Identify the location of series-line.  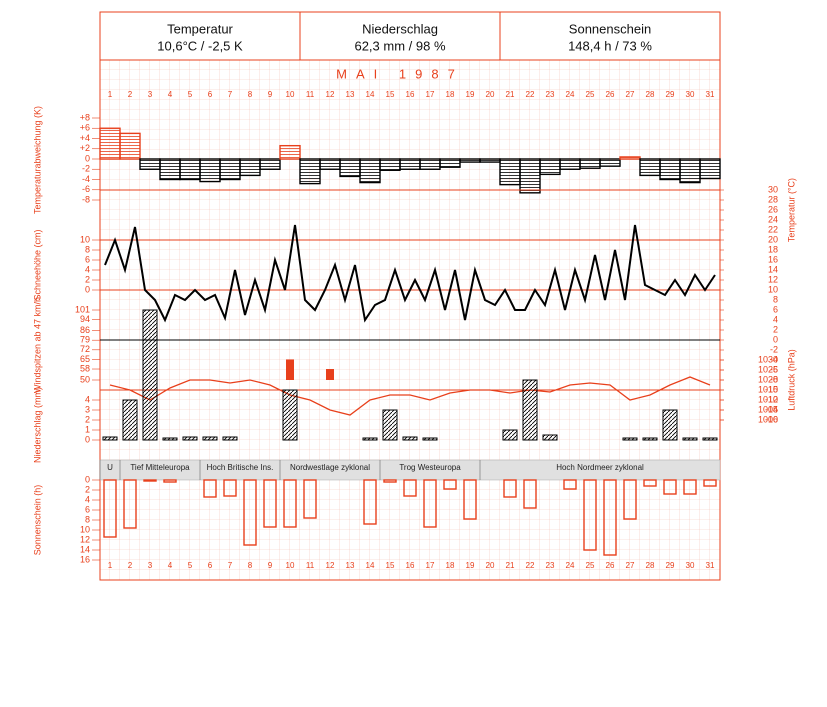
(410, 396).